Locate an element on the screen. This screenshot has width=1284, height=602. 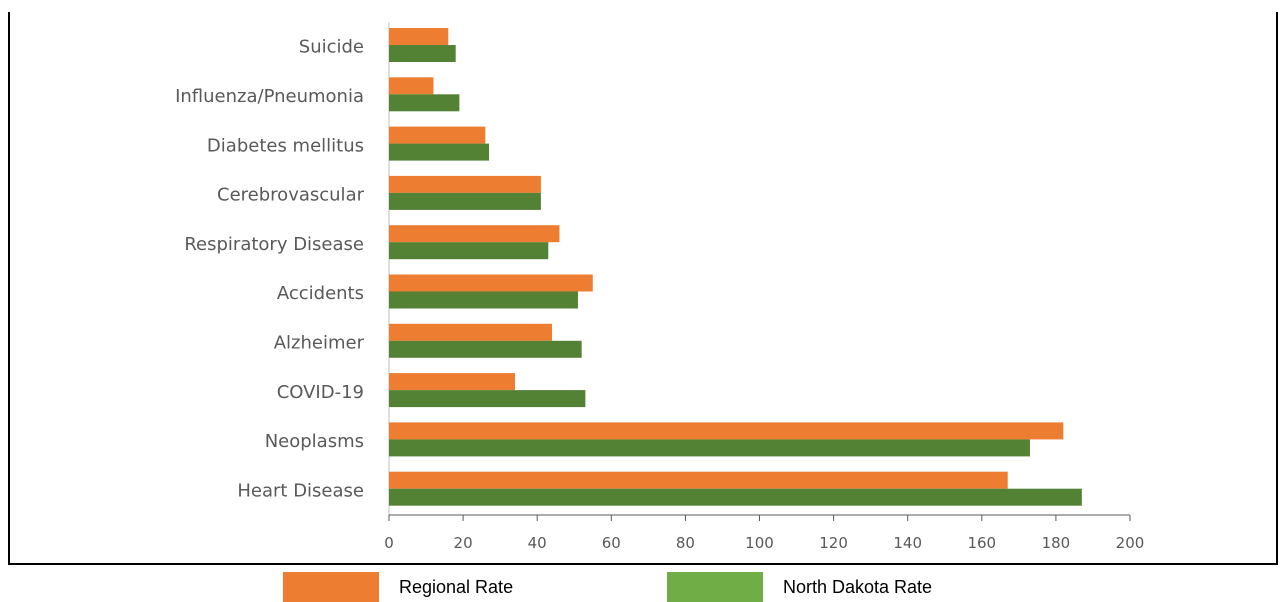
legend-swatch-north-dakota is located at coordinates (715, 587).